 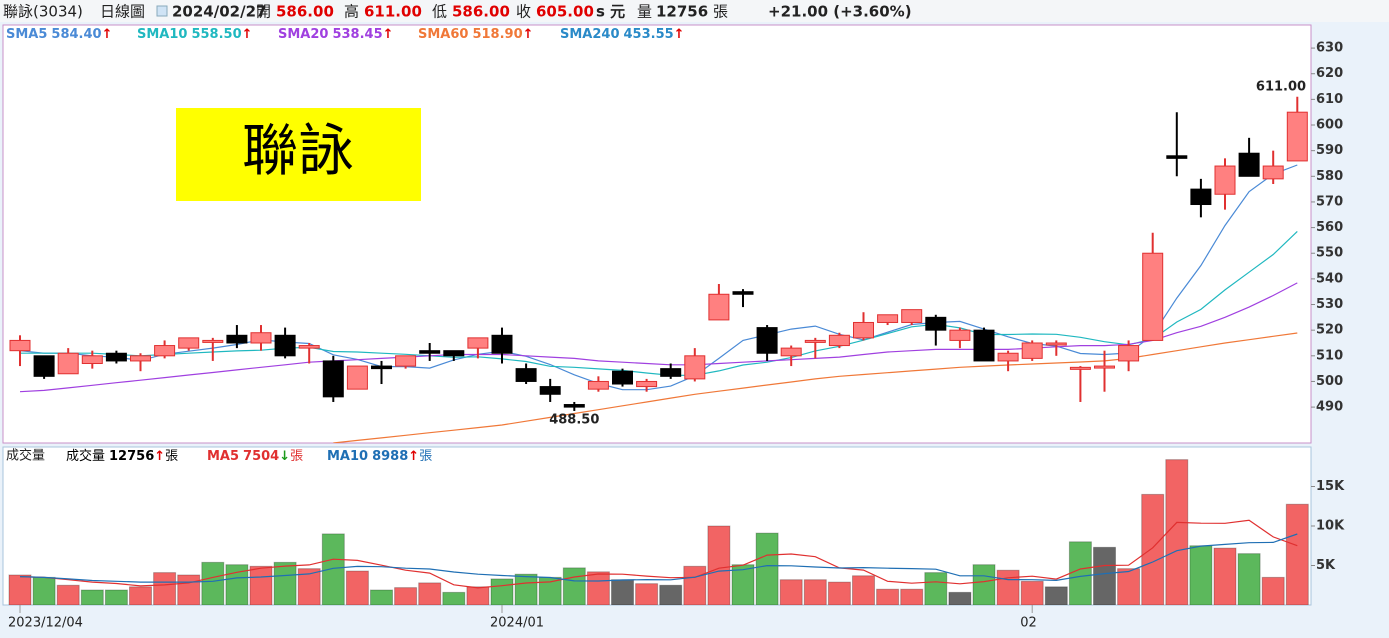 What do you see at coordinates (59, 34) in the screenshot?
I see `legend-entry: SMA5 584.40↑` at bounding box center [59, 34].